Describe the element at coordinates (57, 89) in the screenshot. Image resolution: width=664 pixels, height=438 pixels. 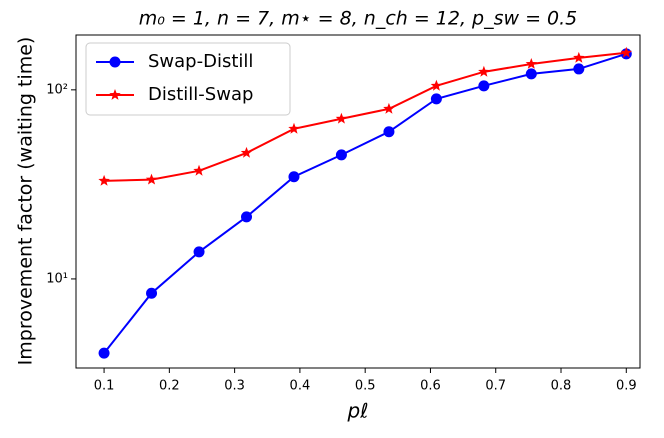
I see `y-tick-label: 10²` at that location.